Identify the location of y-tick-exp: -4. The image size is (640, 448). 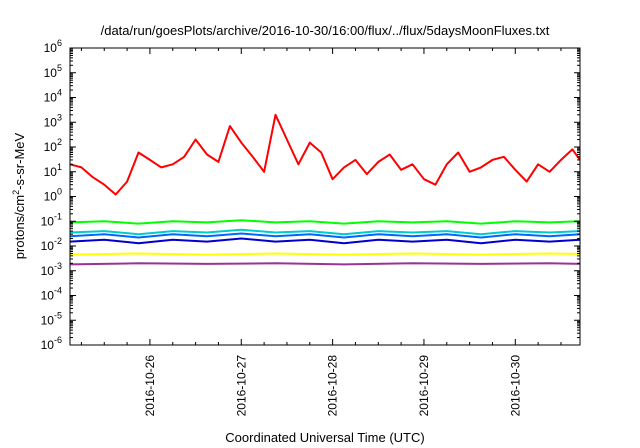
(58, 291).